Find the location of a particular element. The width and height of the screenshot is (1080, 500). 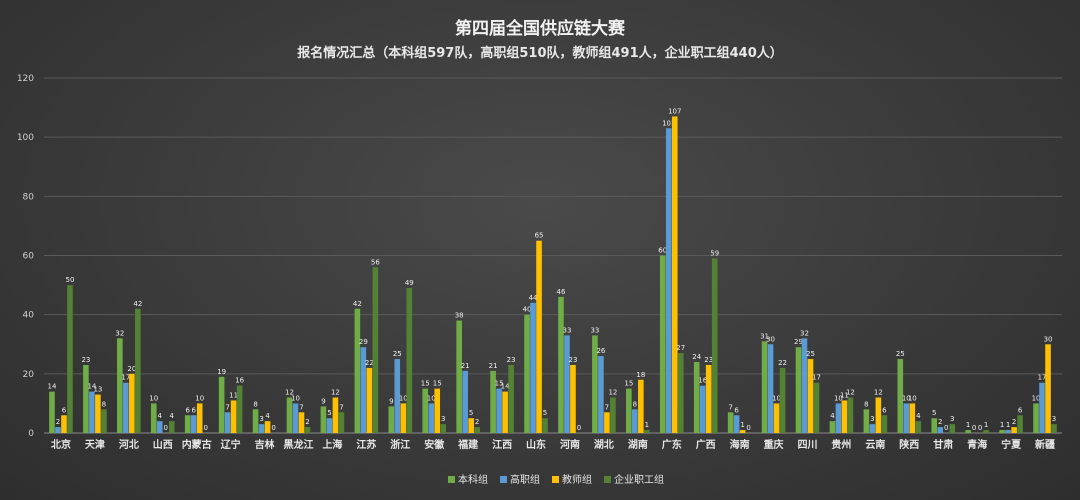

data-label: 7 is located at coordinates (227, 407).